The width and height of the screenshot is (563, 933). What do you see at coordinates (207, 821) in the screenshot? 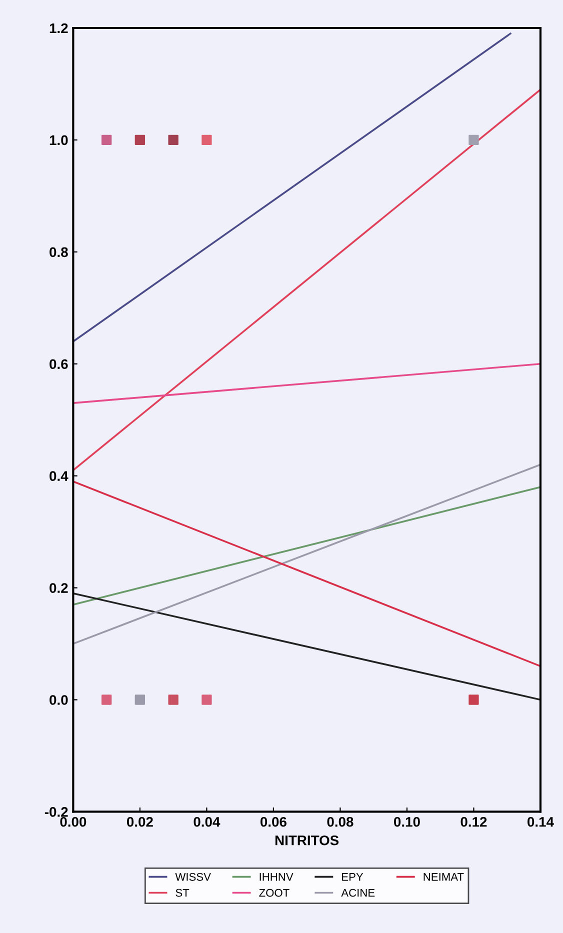
I see `x-tick-label: 0.04` at bounding box center [207, 821].